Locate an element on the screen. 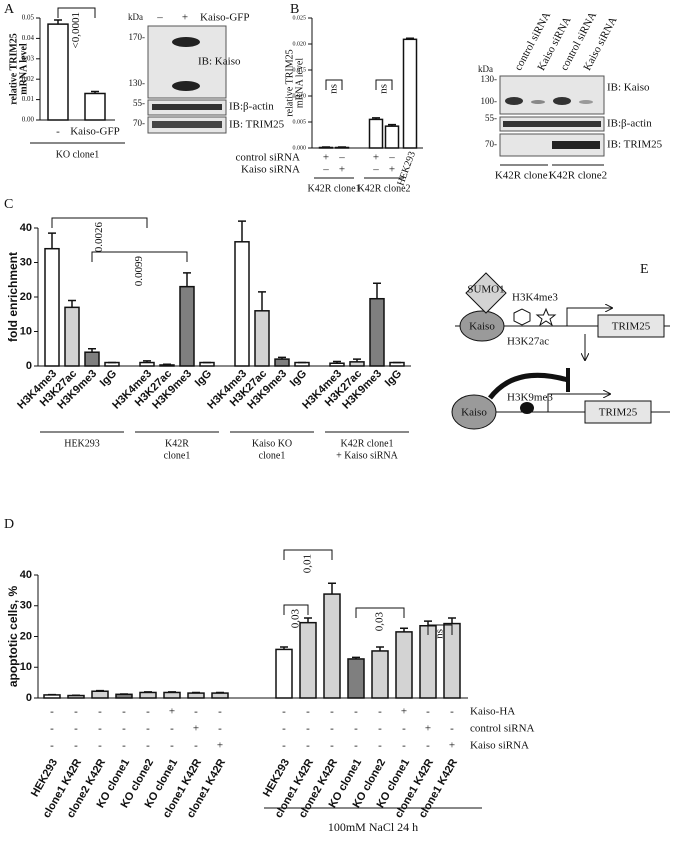 Image resolution: width=678 pixels, height=857 pixels. sumo-diamond is located at coordinates (486, 293).